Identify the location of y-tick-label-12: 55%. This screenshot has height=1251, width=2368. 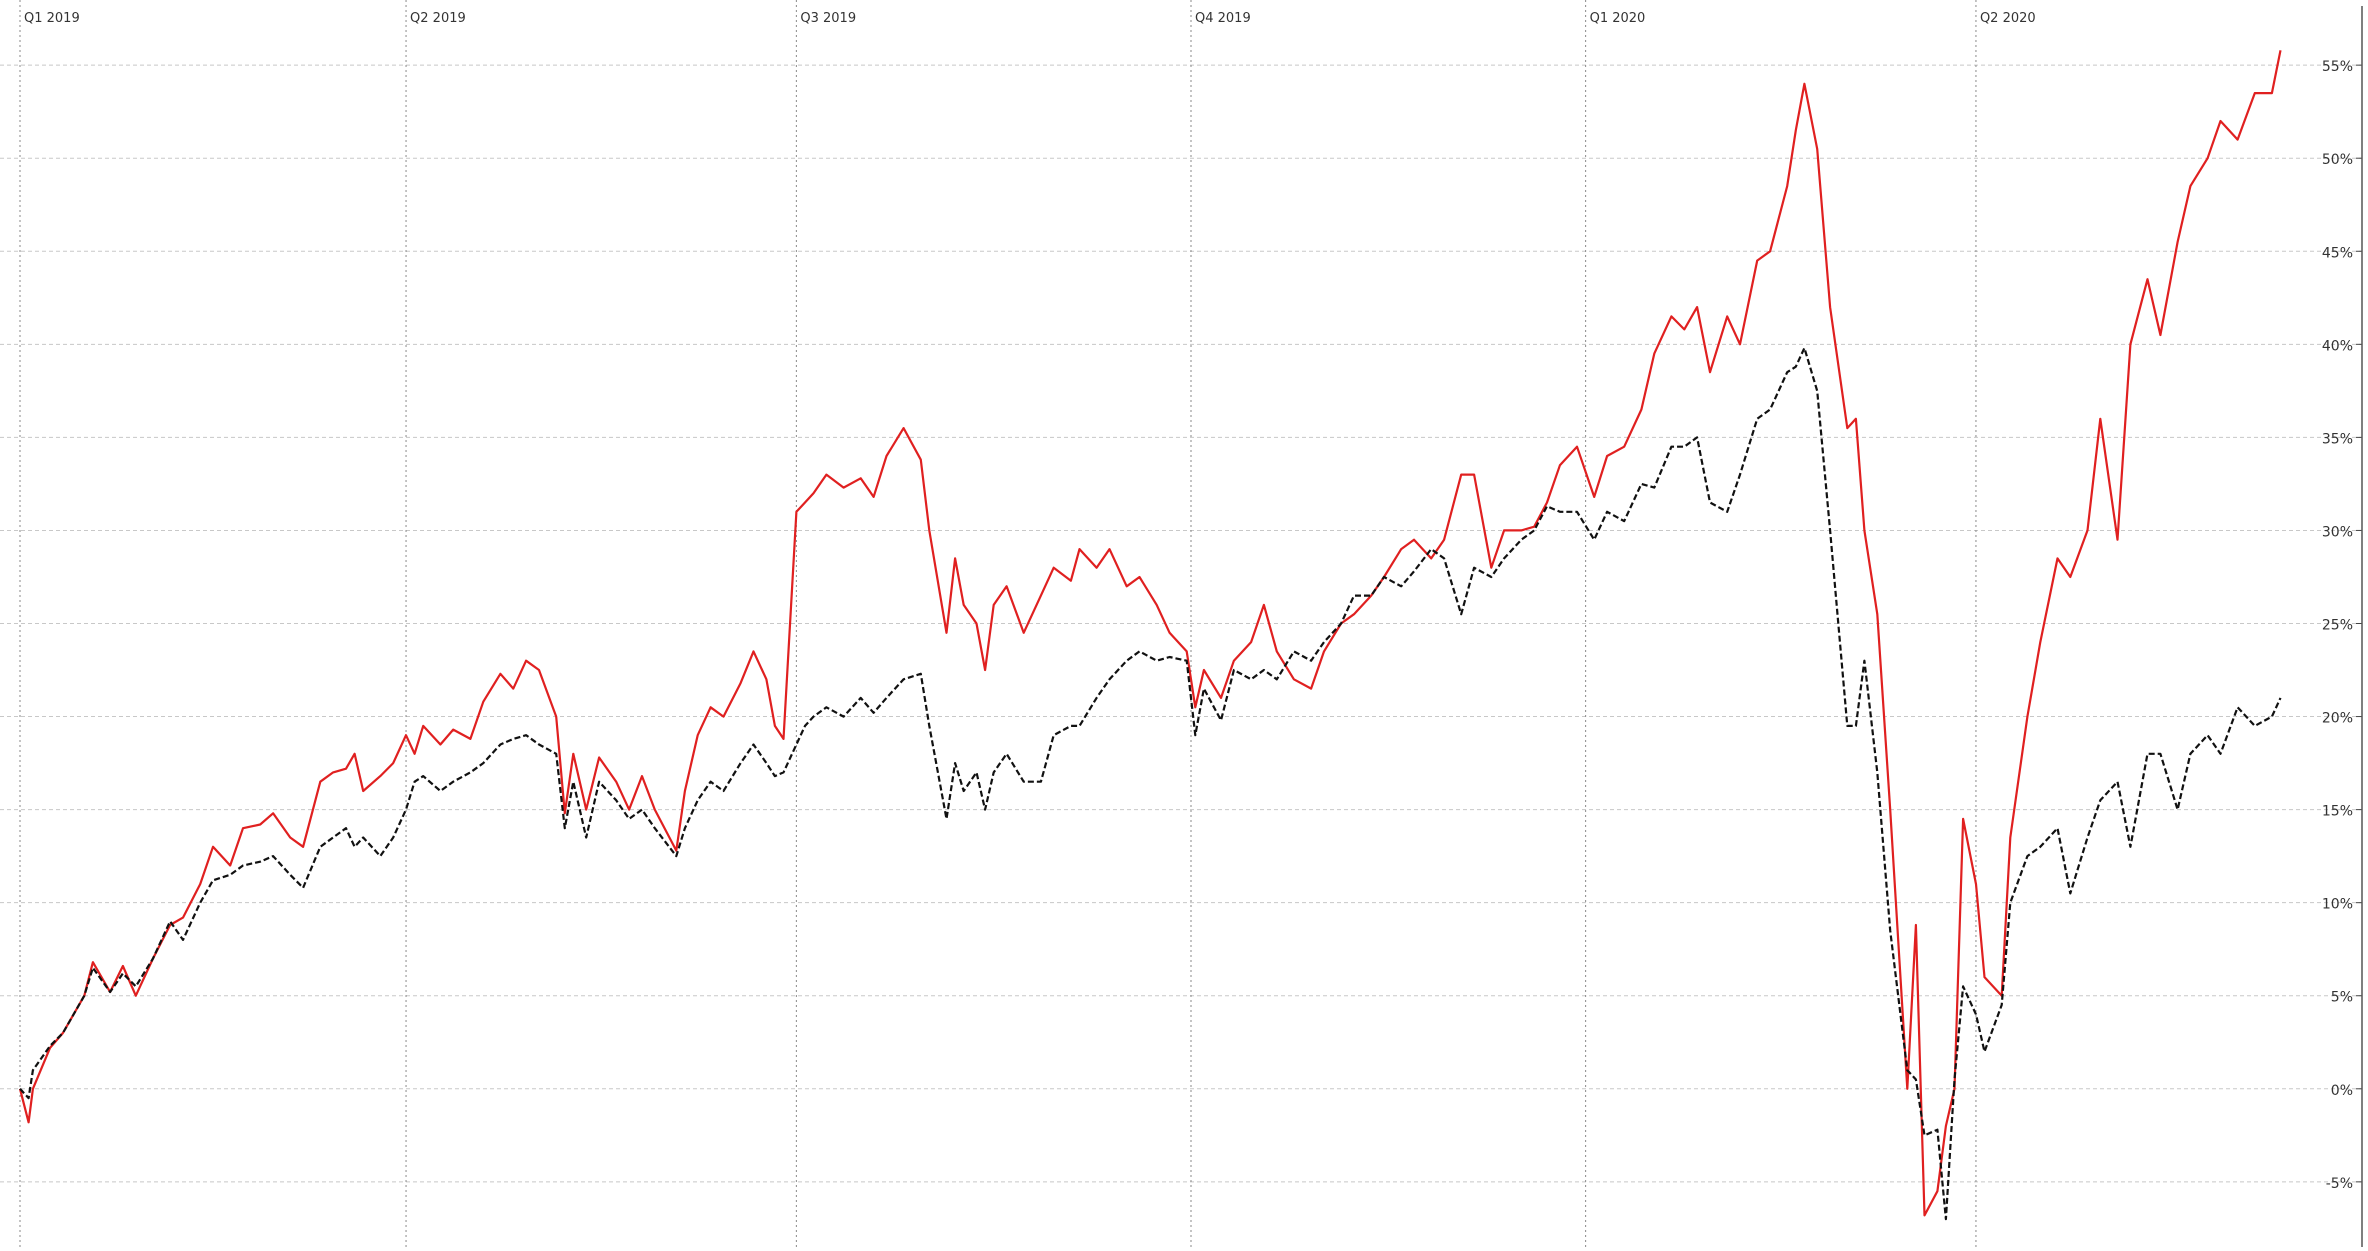
(2337, 67).